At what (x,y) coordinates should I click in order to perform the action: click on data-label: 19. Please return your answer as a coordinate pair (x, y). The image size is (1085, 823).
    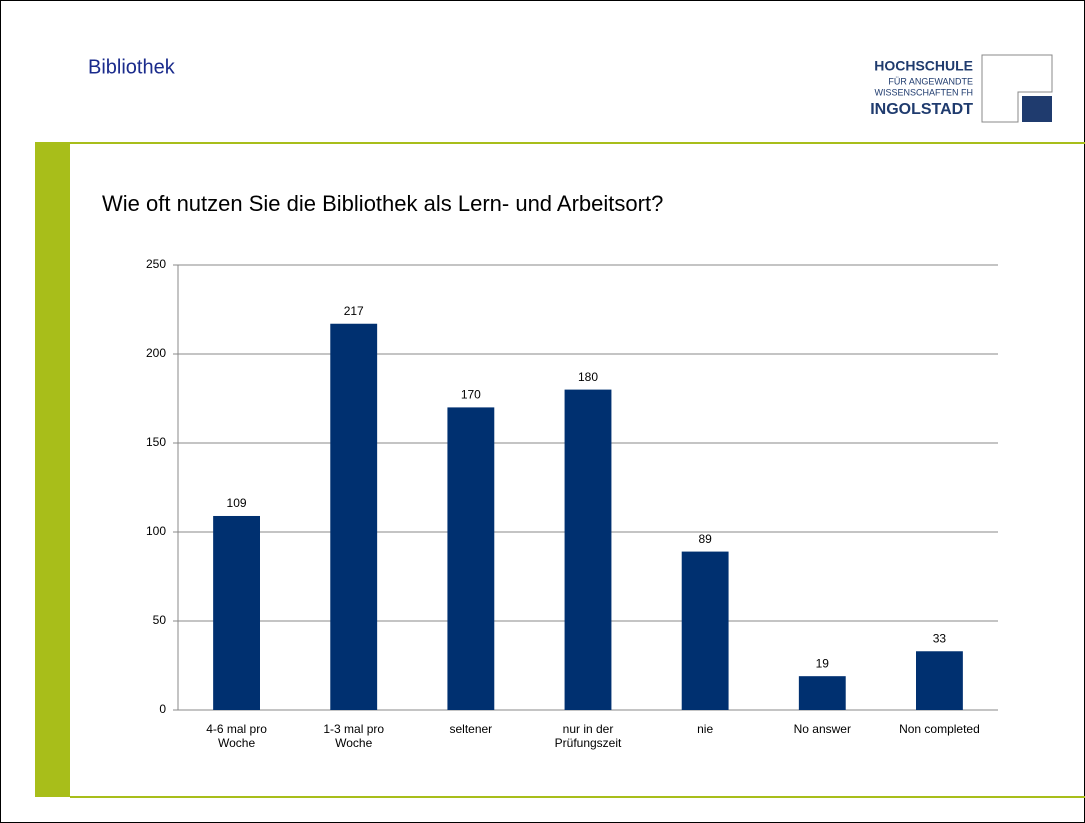
    Looking at the image, I should click on (823, 663).